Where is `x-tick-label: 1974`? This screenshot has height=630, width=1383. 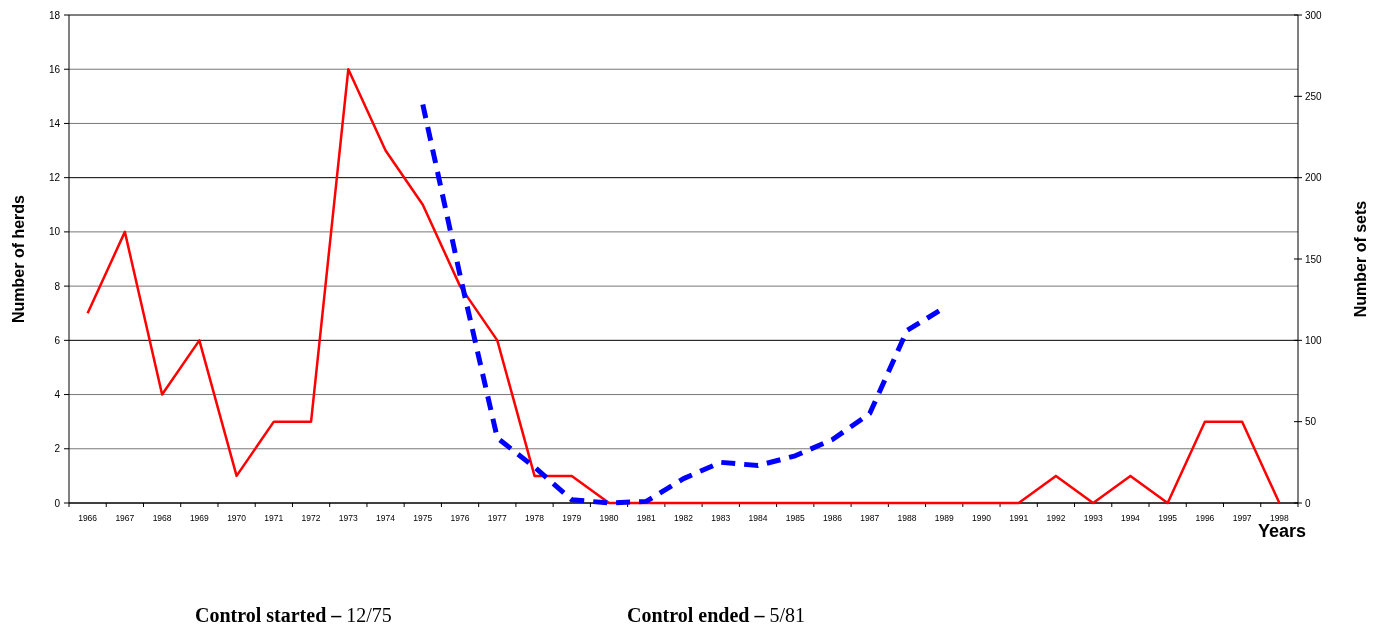 x-tick-label: 1974 is located at coordinates (386, 518).